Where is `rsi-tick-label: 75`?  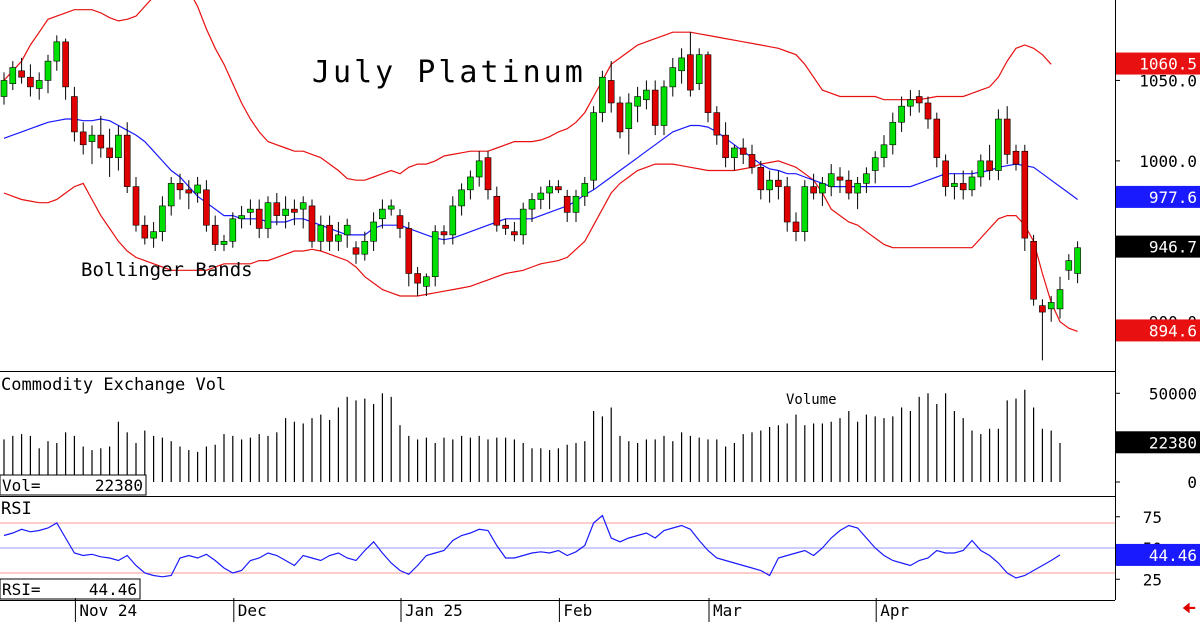 rsi-tick-label: 75 is located at coordinates (1152, 517).